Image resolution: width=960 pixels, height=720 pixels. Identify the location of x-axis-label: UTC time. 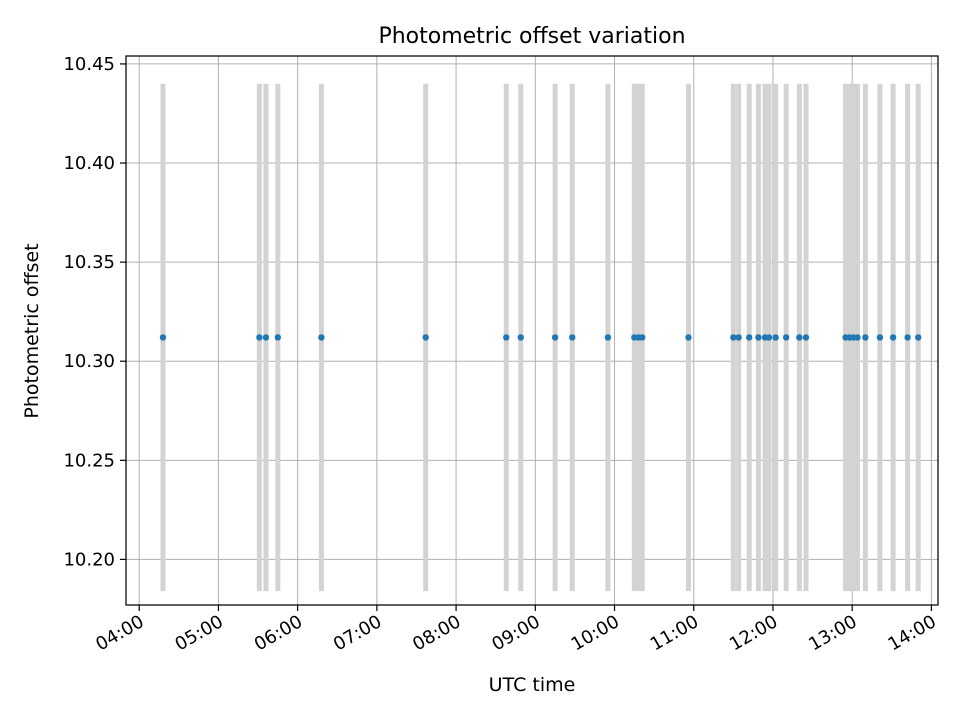
(532, 685).